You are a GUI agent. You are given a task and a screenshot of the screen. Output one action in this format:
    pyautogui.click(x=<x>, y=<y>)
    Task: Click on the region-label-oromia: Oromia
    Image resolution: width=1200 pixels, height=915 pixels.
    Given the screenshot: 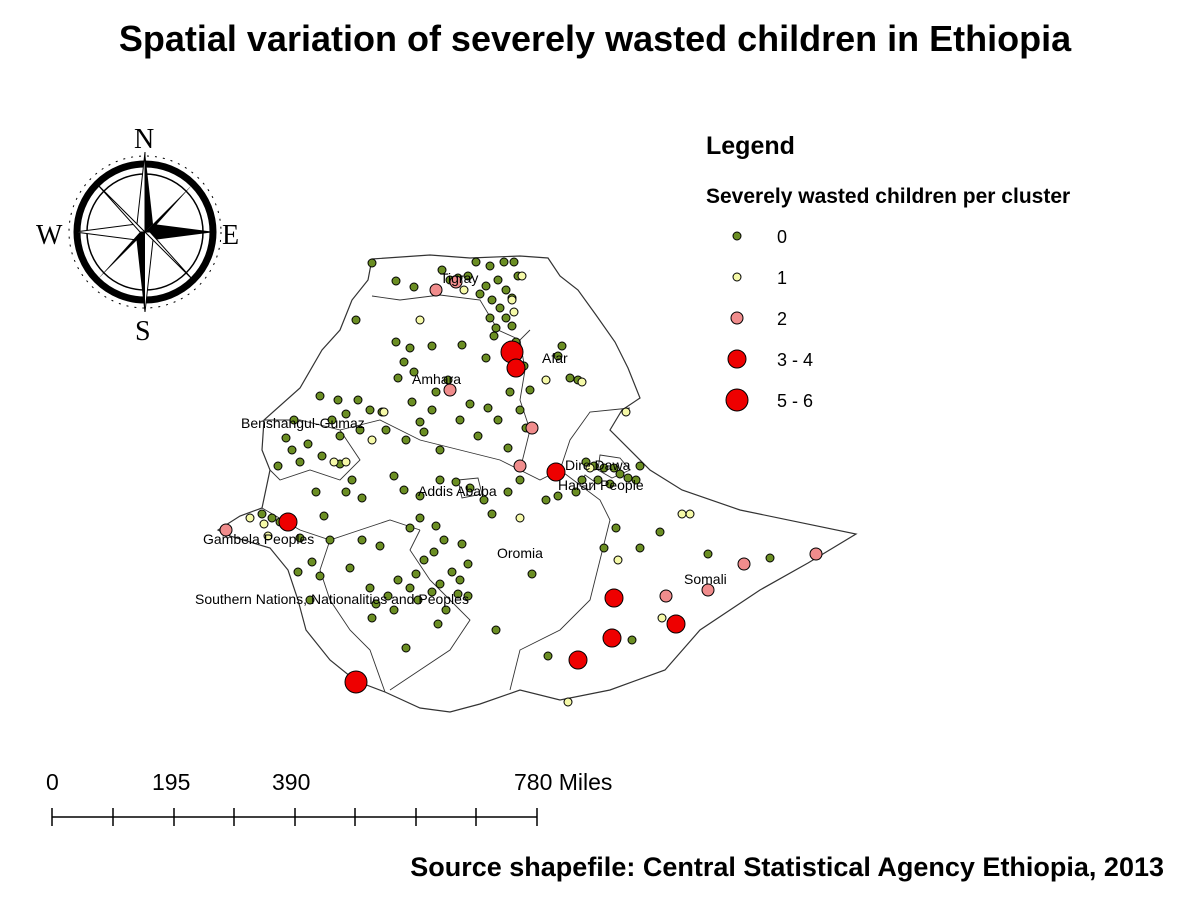 What is the action you would take?
    pyautogui.click(x=520, y=553)
    